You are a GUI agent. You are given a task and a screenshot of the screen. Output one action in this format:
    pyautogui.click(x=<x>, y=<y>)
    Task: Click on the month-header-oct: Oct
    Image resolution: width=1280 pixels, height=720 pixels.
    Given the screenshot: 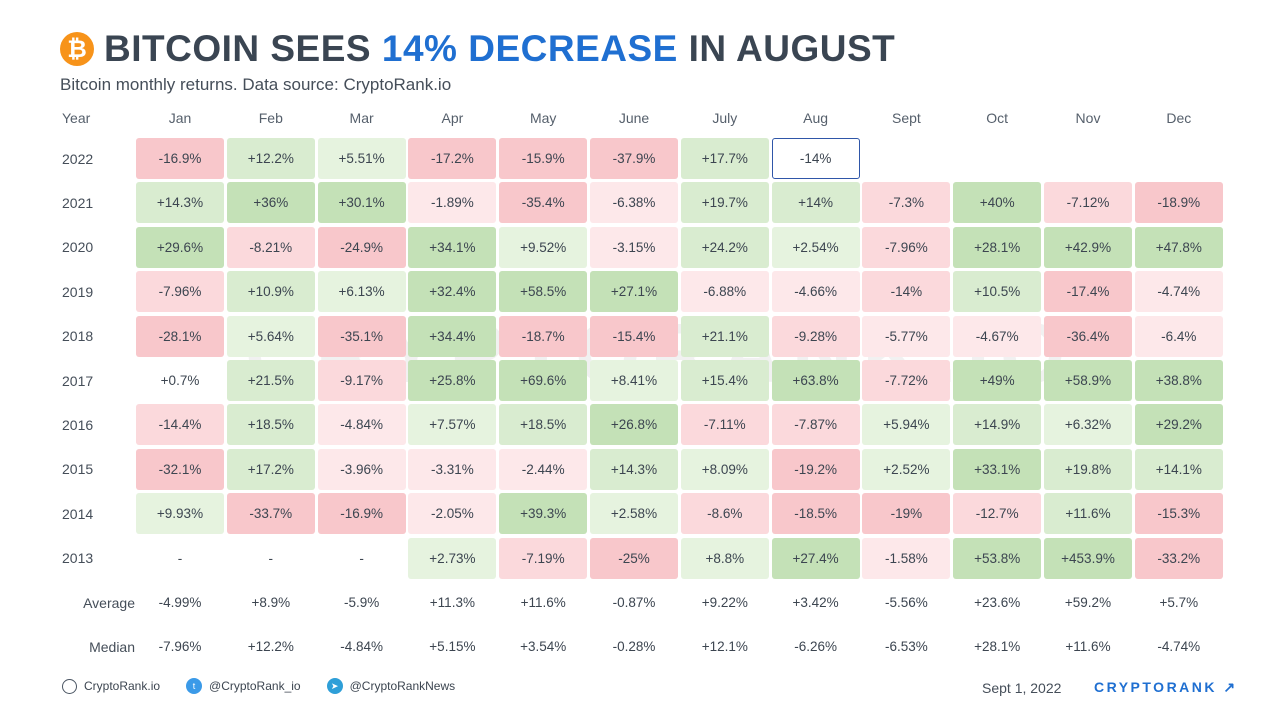 What is the action you would take?
    pyautogui.click(x=997, y=118)
    